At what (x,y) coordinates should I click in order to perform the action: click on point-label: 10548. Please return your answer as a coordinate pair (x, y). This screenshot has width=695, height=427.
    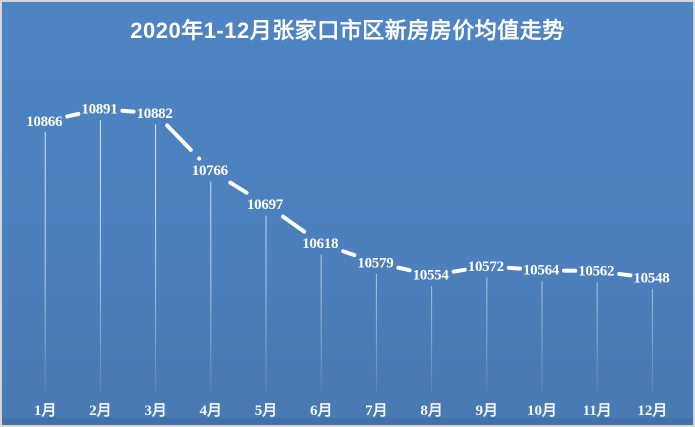
    Looking at the image, I should click on (651, 279).